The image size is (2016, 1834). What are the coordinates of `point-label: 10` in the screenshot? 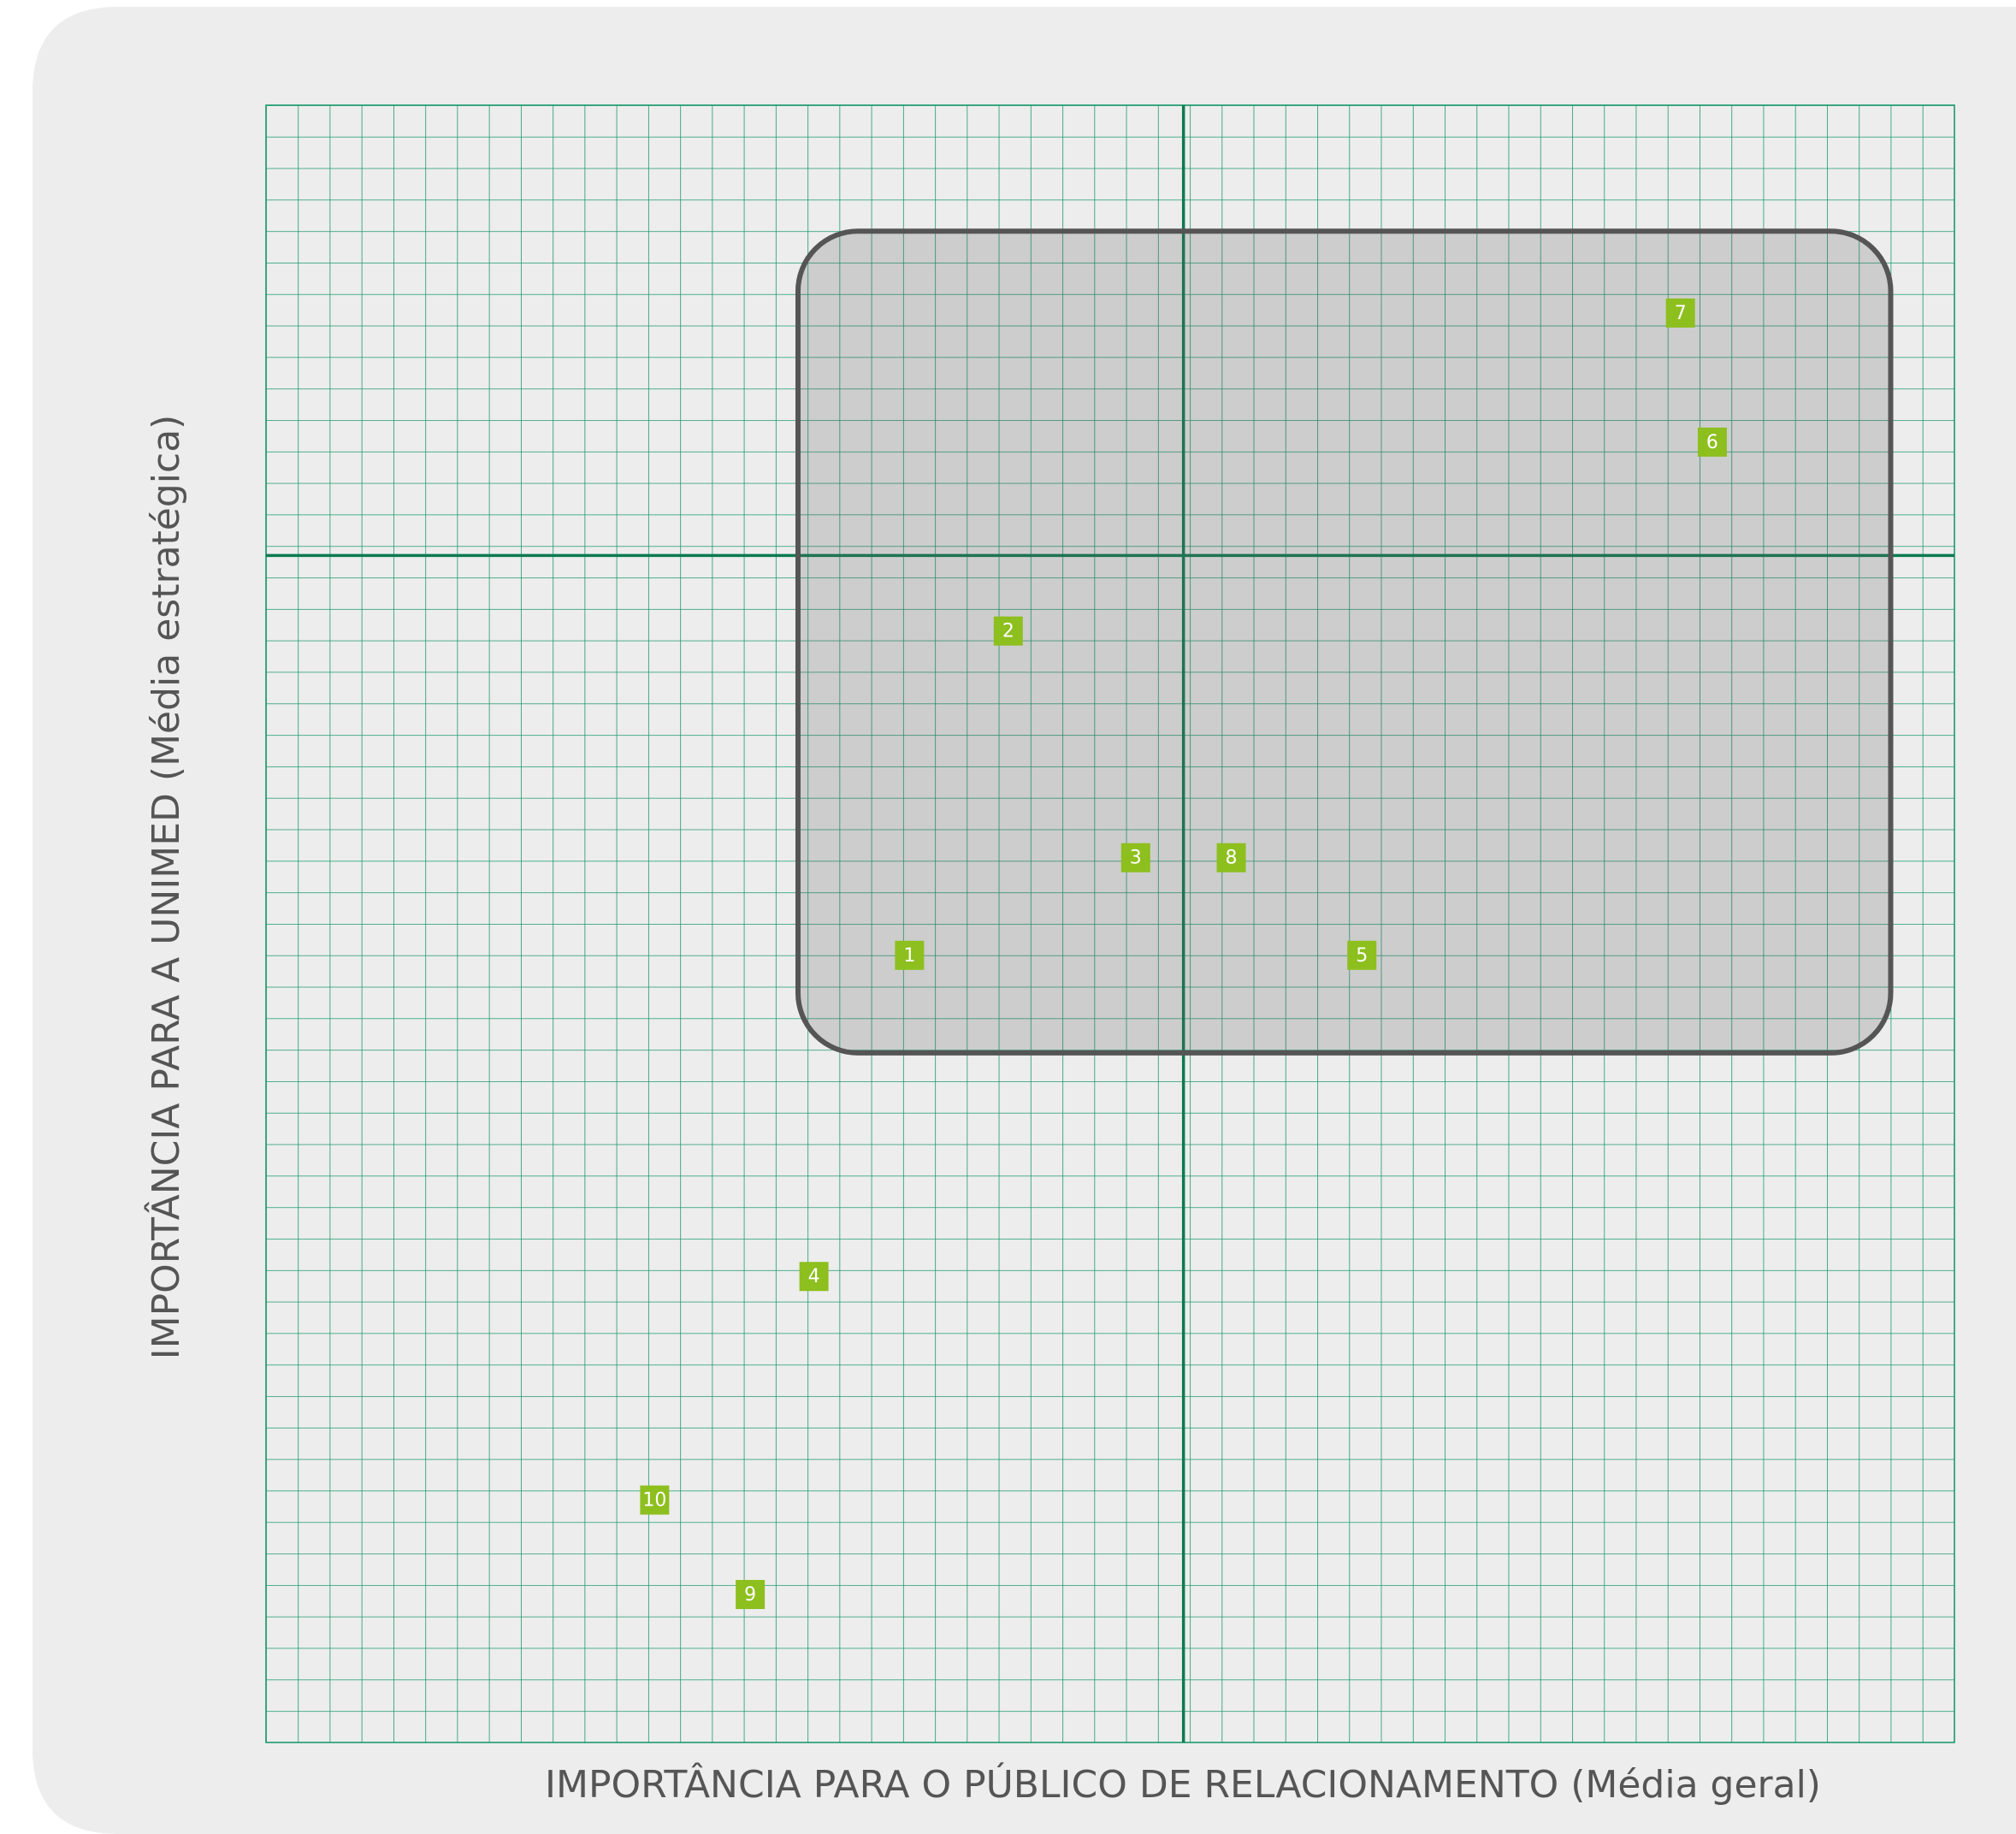 It's located at (654, 1501).